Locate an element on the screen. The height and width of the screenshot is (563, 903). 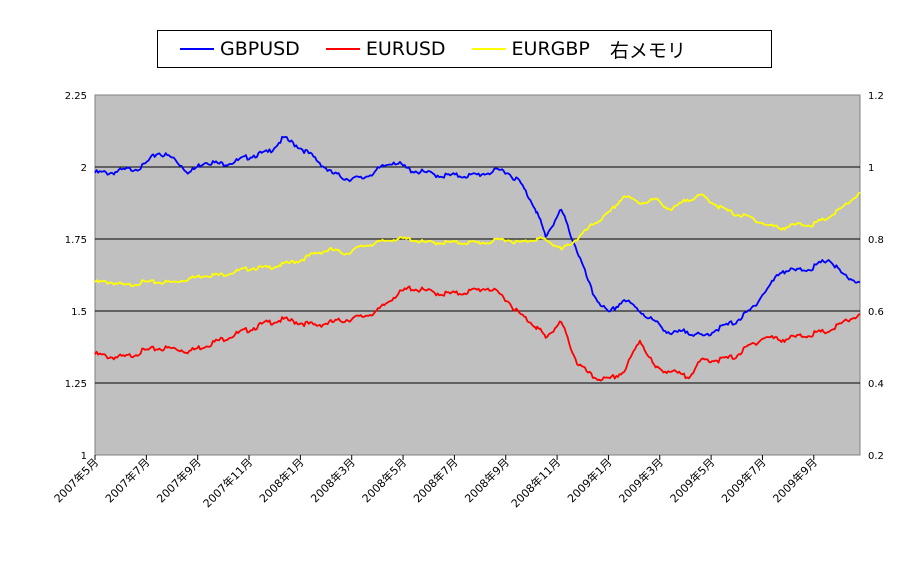
x-axis-ticks is located at coordinates (454, 457).